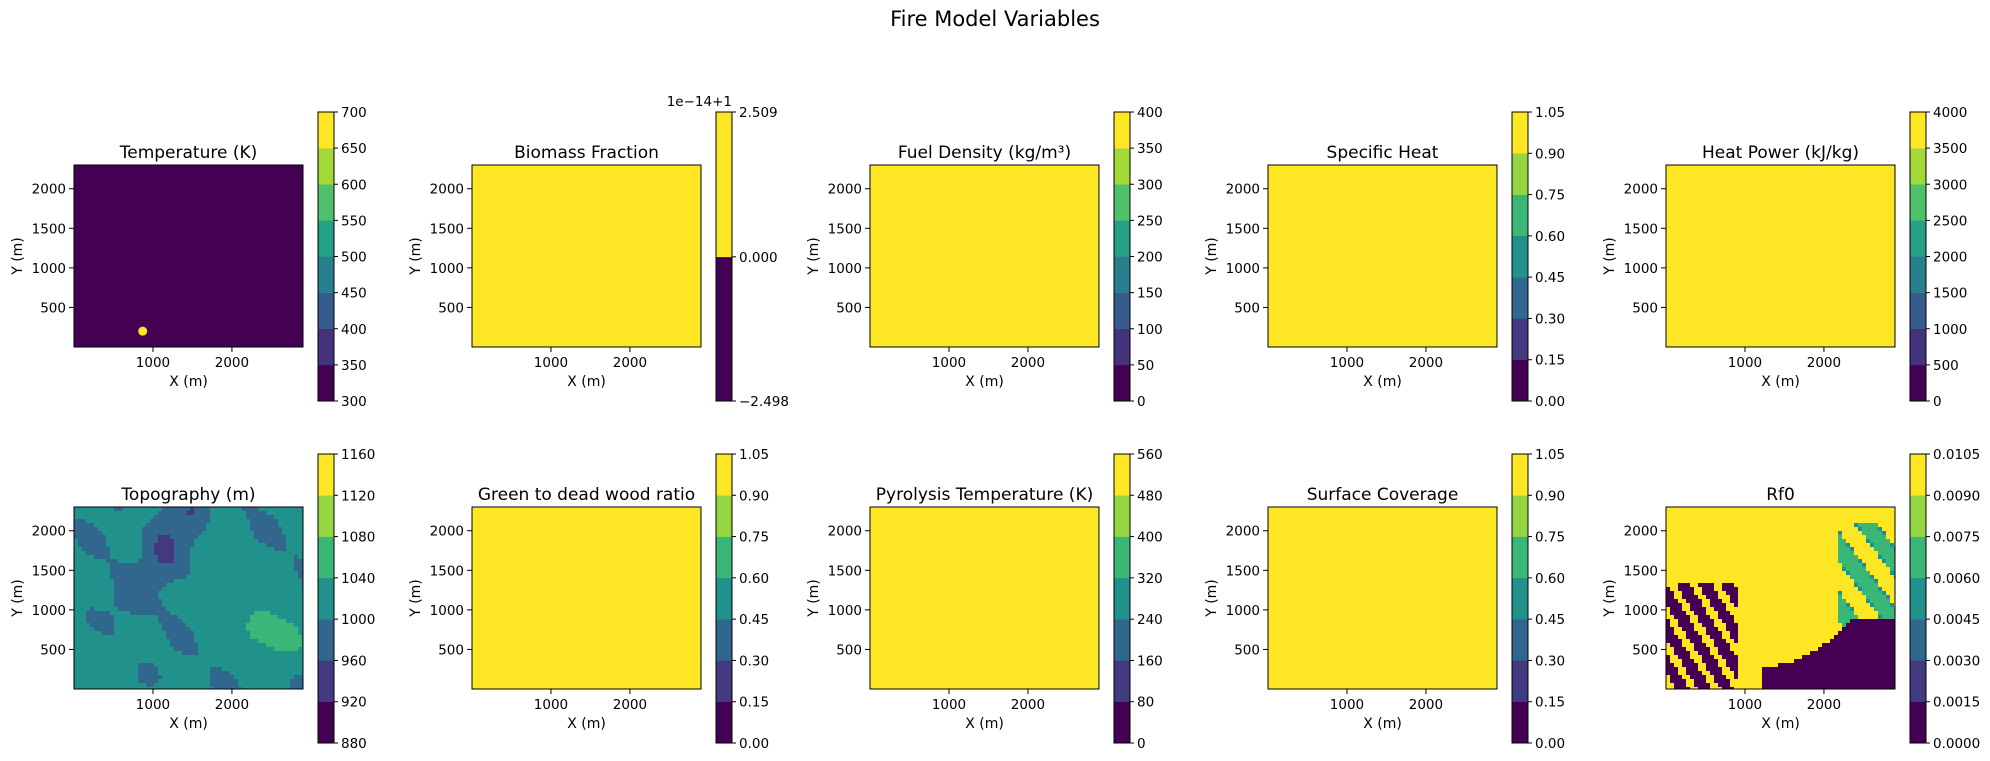  I want to click on colorbar-tick-label: 0.90, so click(1550, 496).